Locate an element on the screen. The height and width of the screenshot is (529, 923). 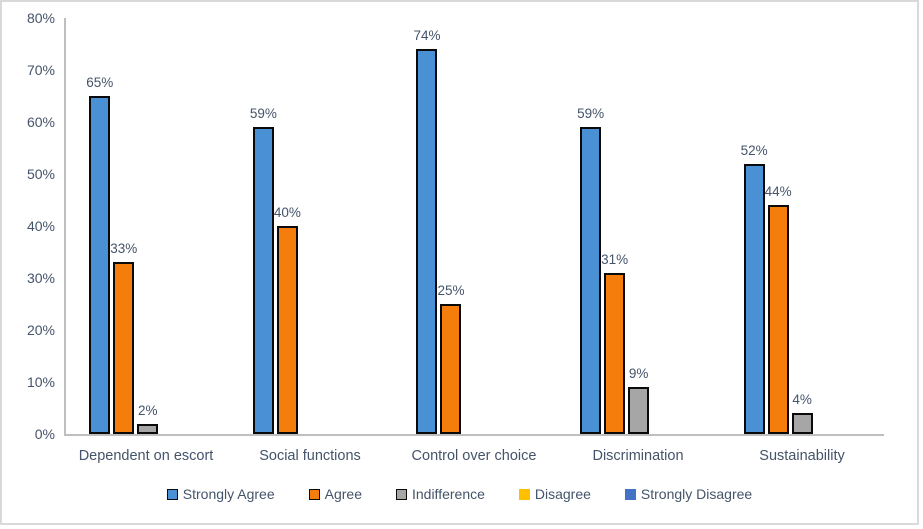
legend-item-indifference: Indifference is located at coordinates (440, 494).